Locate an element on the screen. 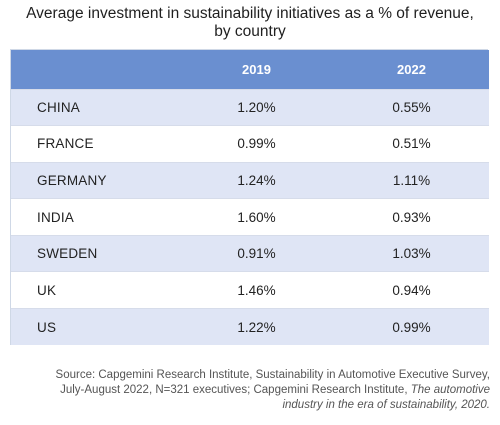 The image size is (500, 425). value-2019-cell: 1.60% is located at coordinates (256, 217).